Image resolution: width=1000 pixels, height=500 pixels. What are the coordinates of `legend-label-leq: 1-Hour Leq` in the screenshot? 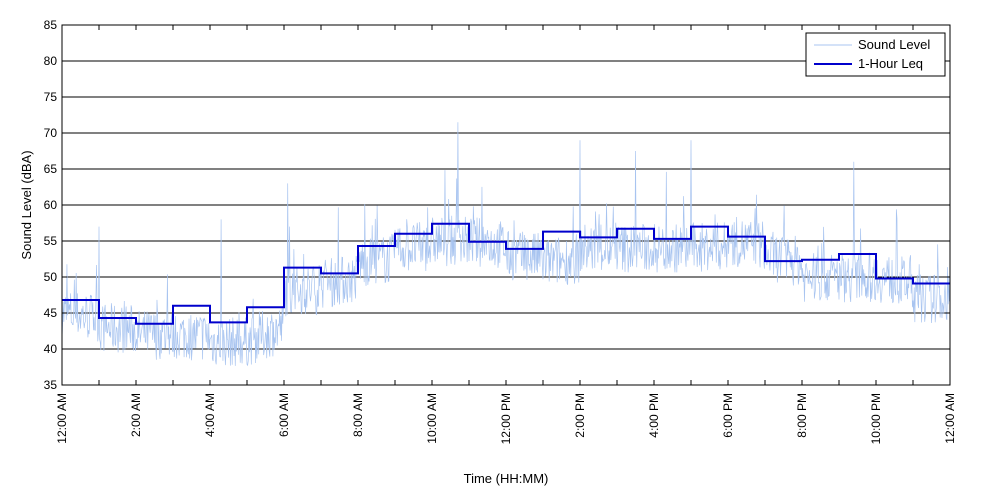 It's located at (890, 63).